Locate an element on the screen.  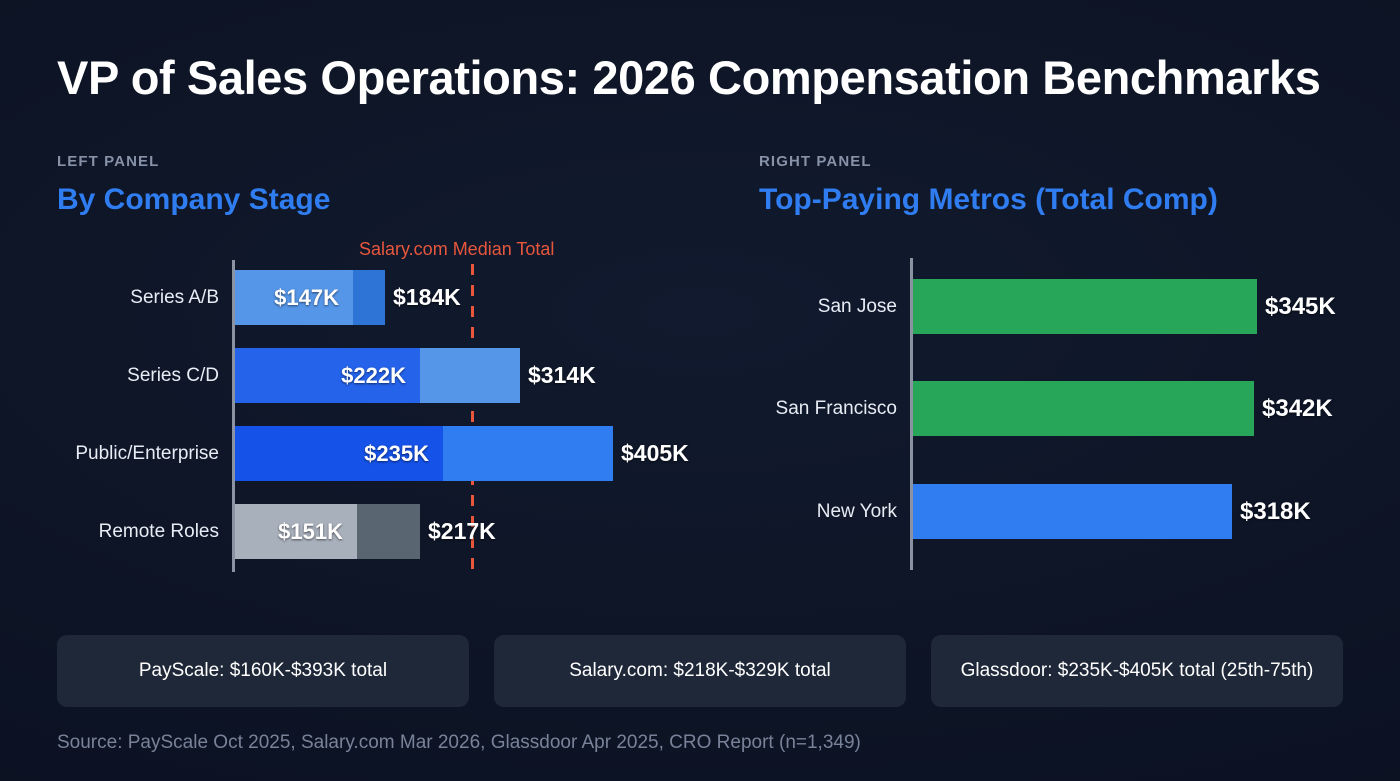
bar-base-value: $235K is located at coordinates (396, 453).